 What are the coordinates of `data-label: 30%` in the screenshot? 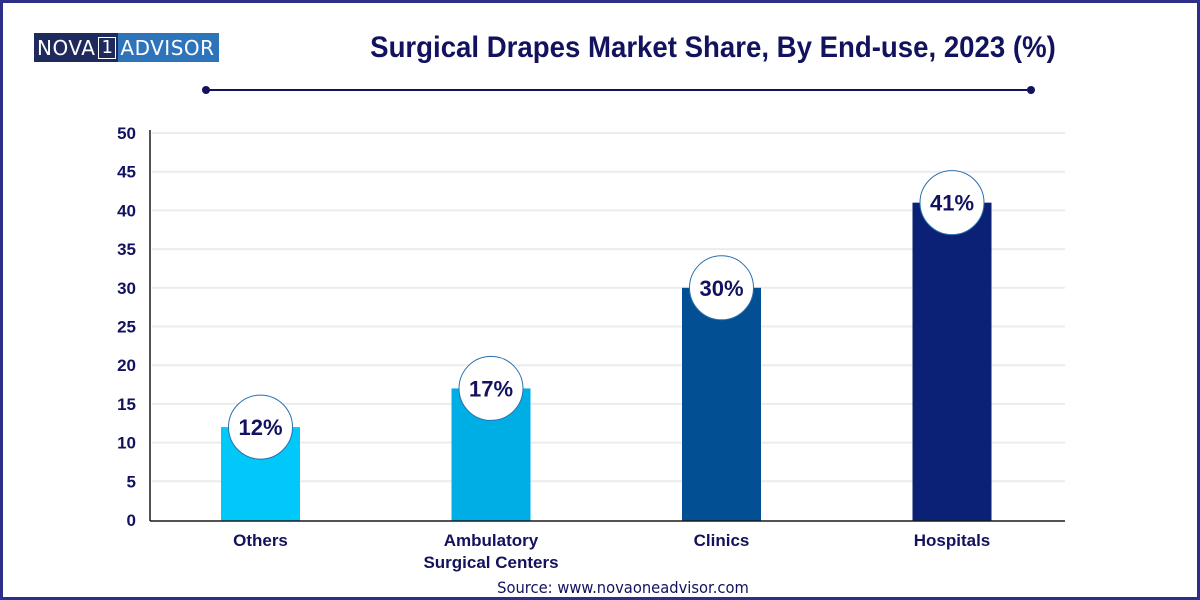 It's located at (721, 288).